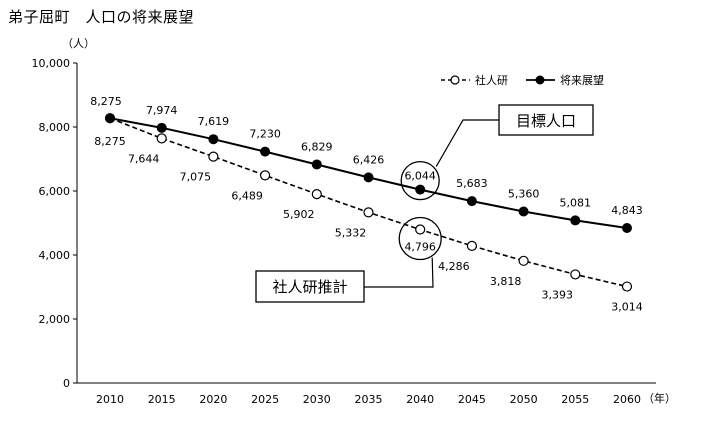 The width and height of the screenshot is (703, 422). I want to click on callout-text-target: 目標人口, so click(546, 121).